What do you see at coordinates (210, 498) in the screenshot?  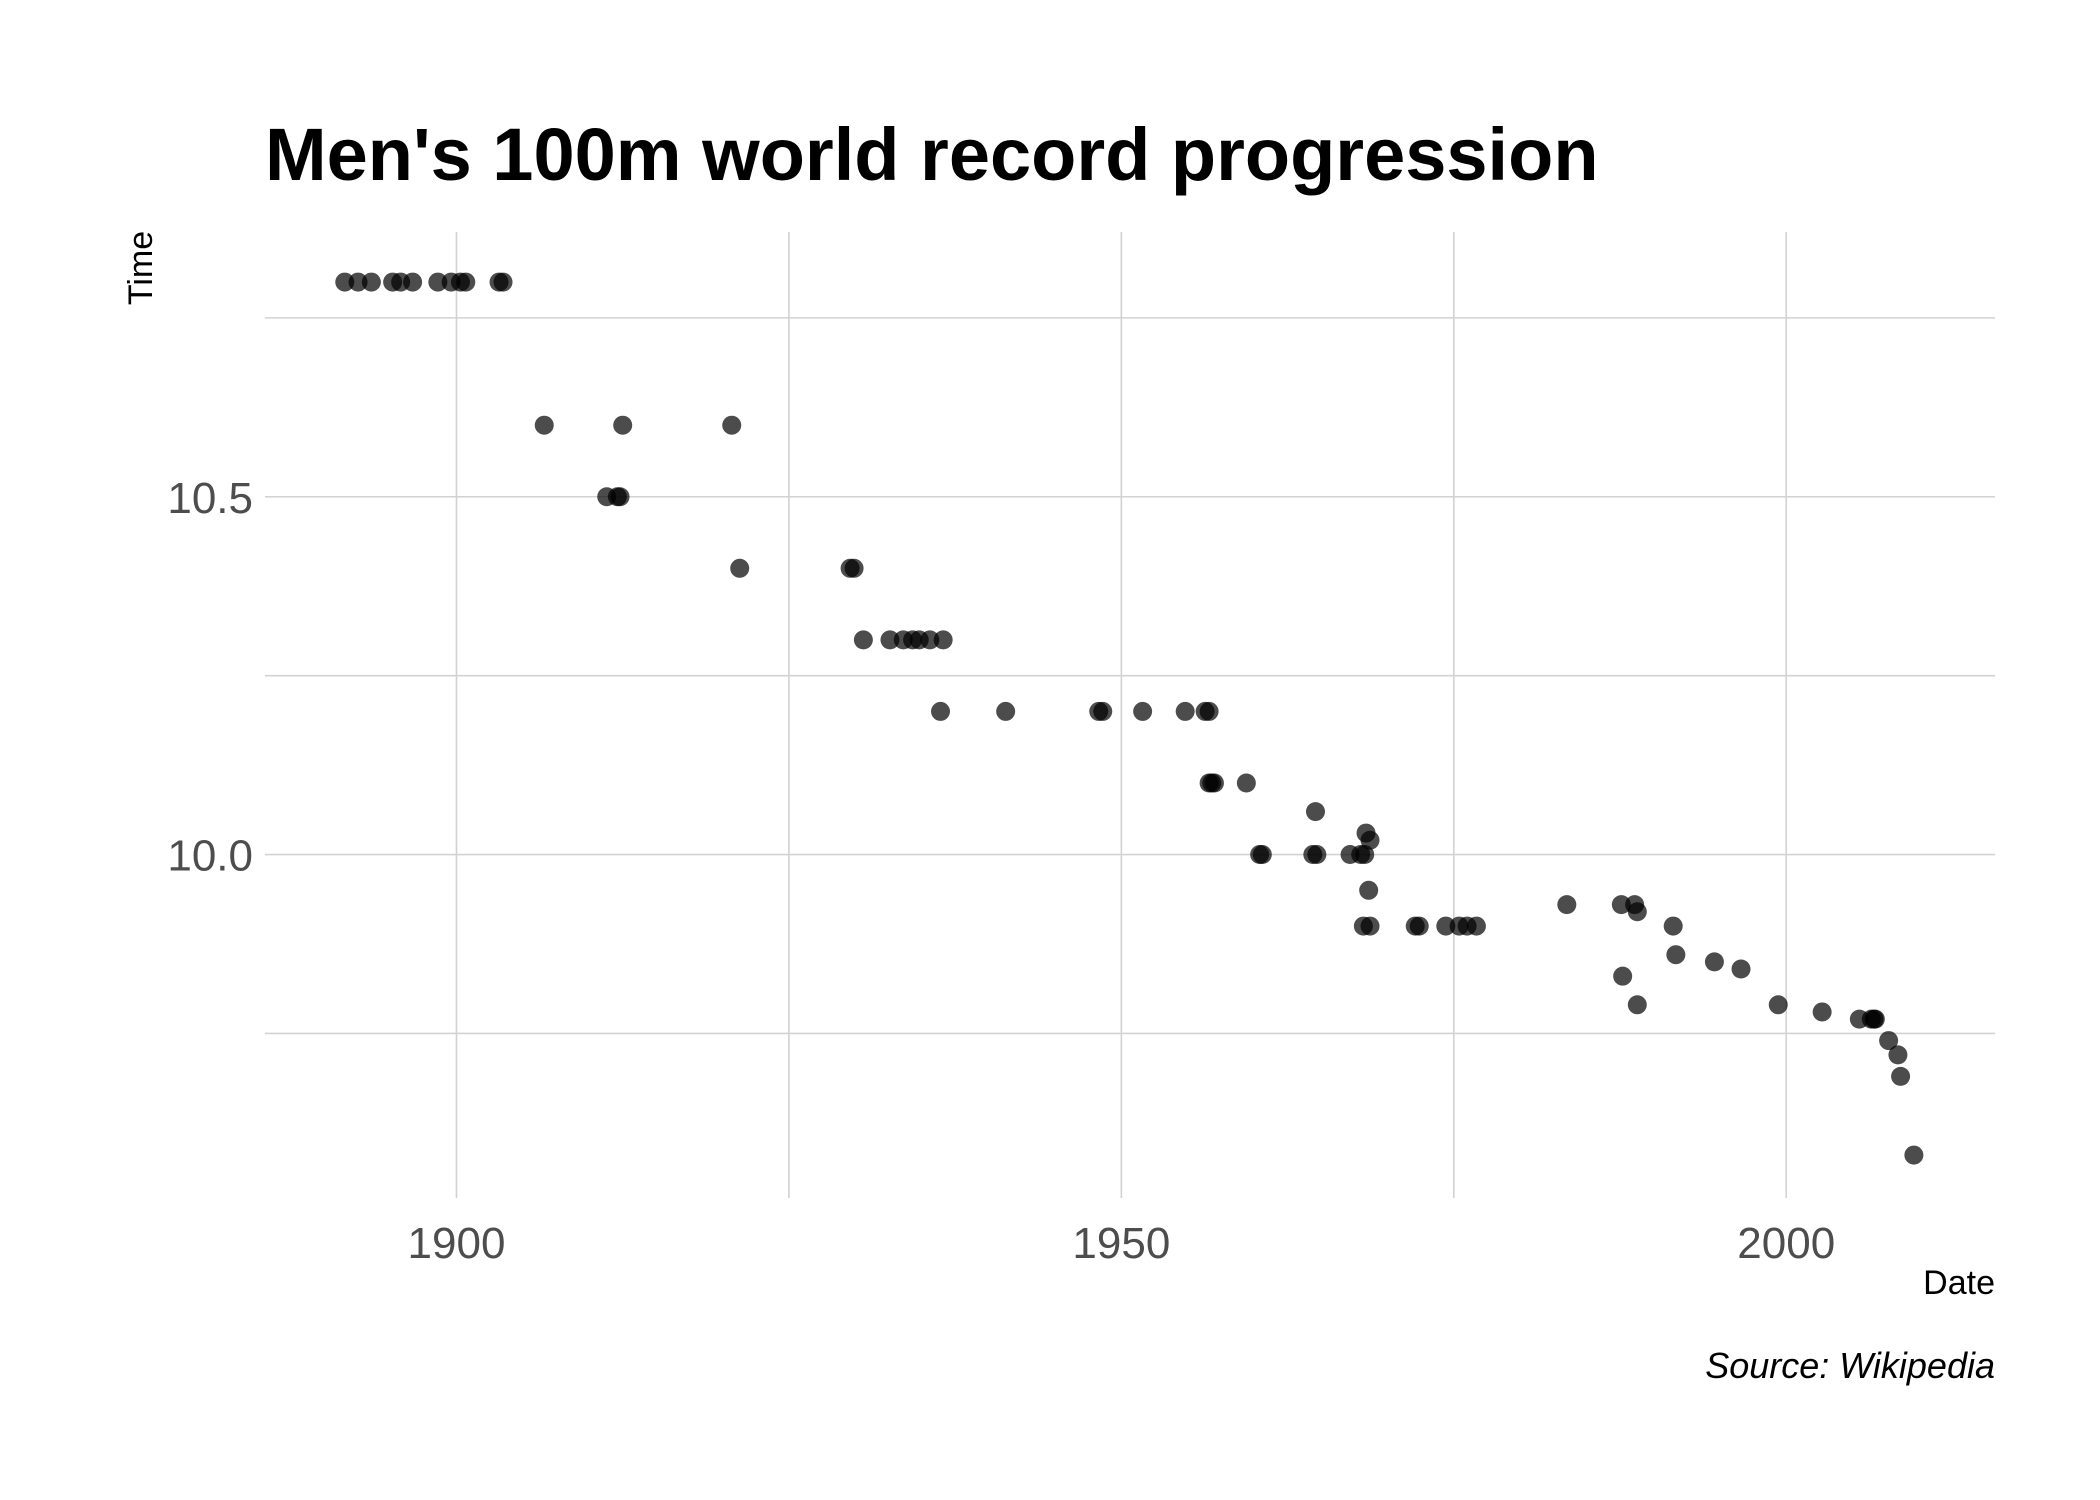 I see `y-tick-label: 10.5` at bounding box center [210, 498].